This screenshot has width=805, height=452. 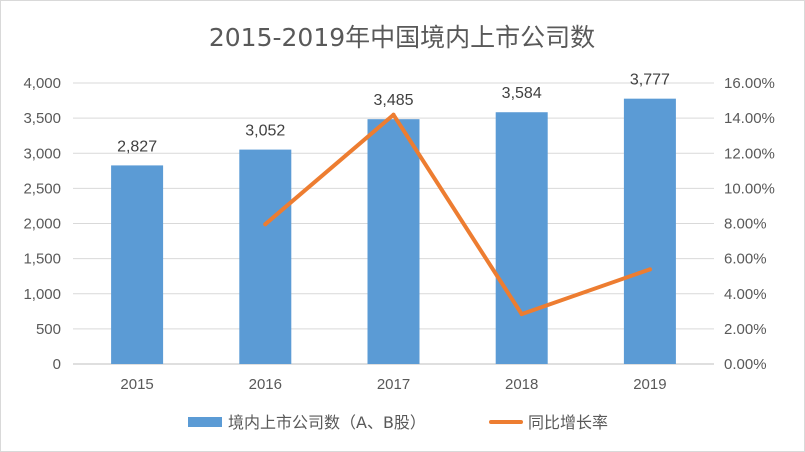 What do you see at coordinates (42, 83) in the screenshot?
I see `y-left-tick-label: 4,000` at bounding box center [42, 83].